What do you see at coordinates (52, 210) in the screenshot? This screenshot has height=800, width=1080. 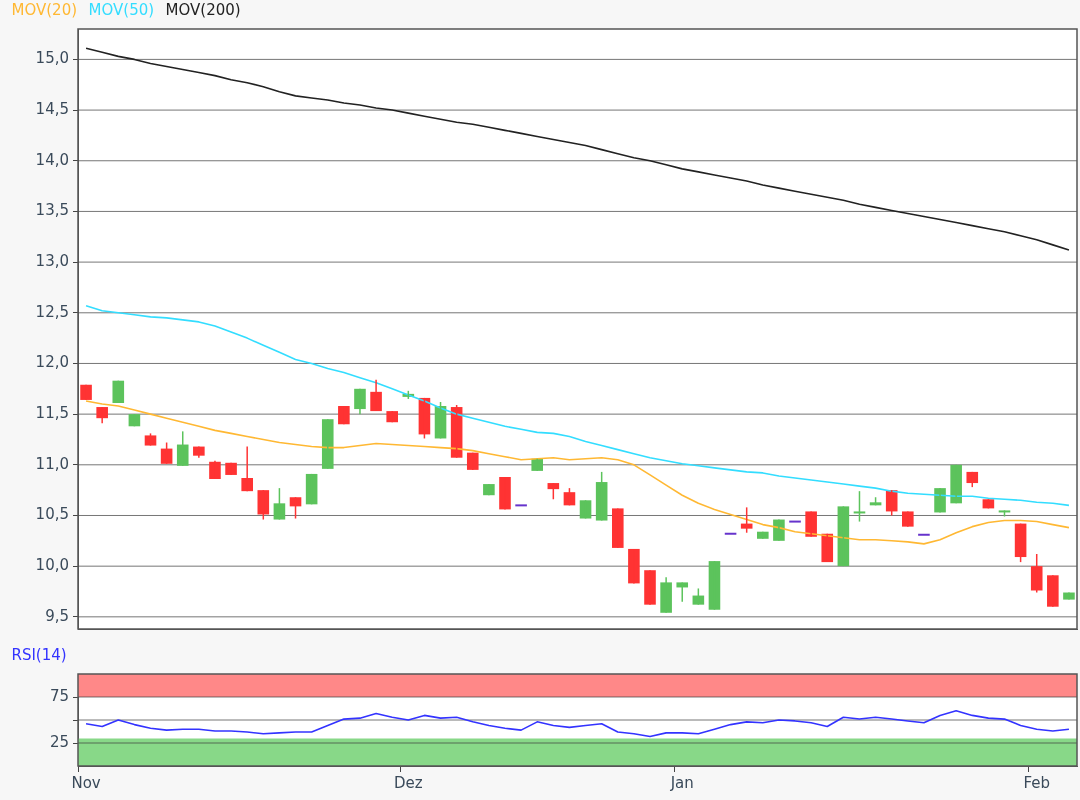 I see `y-tick-label: 13,5` at bounding box center [52, 210].